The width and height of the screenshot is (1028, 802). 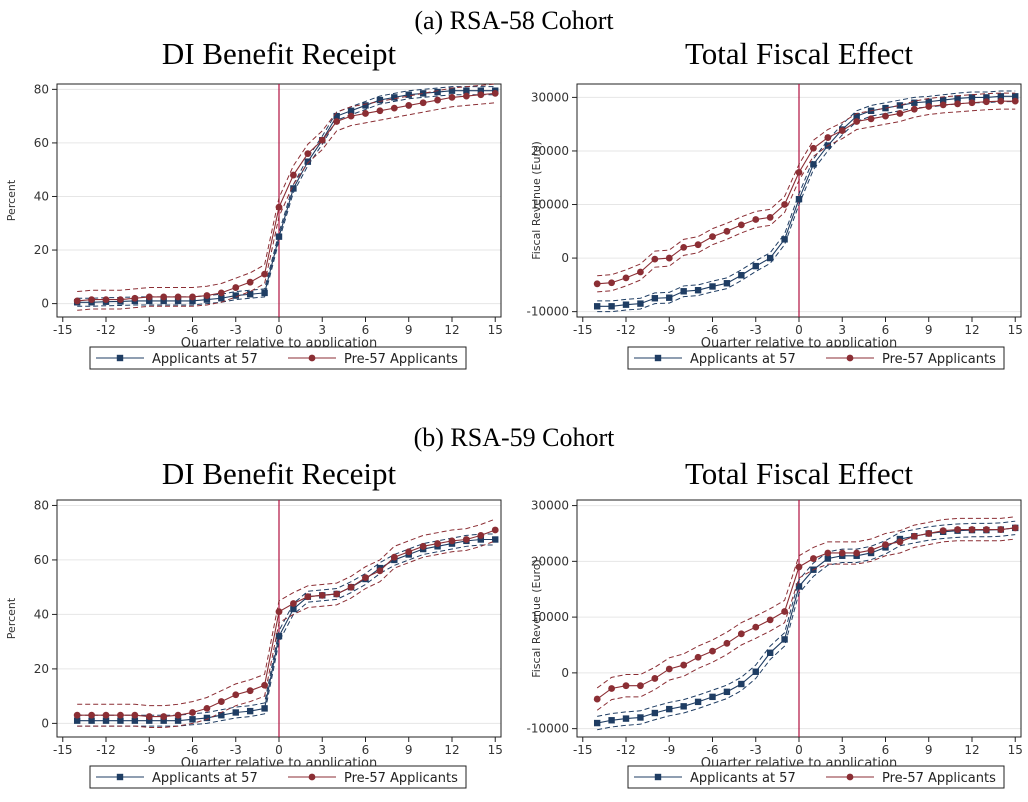 I want to click on y-tick-label: 80, so click(x=41, y=89).